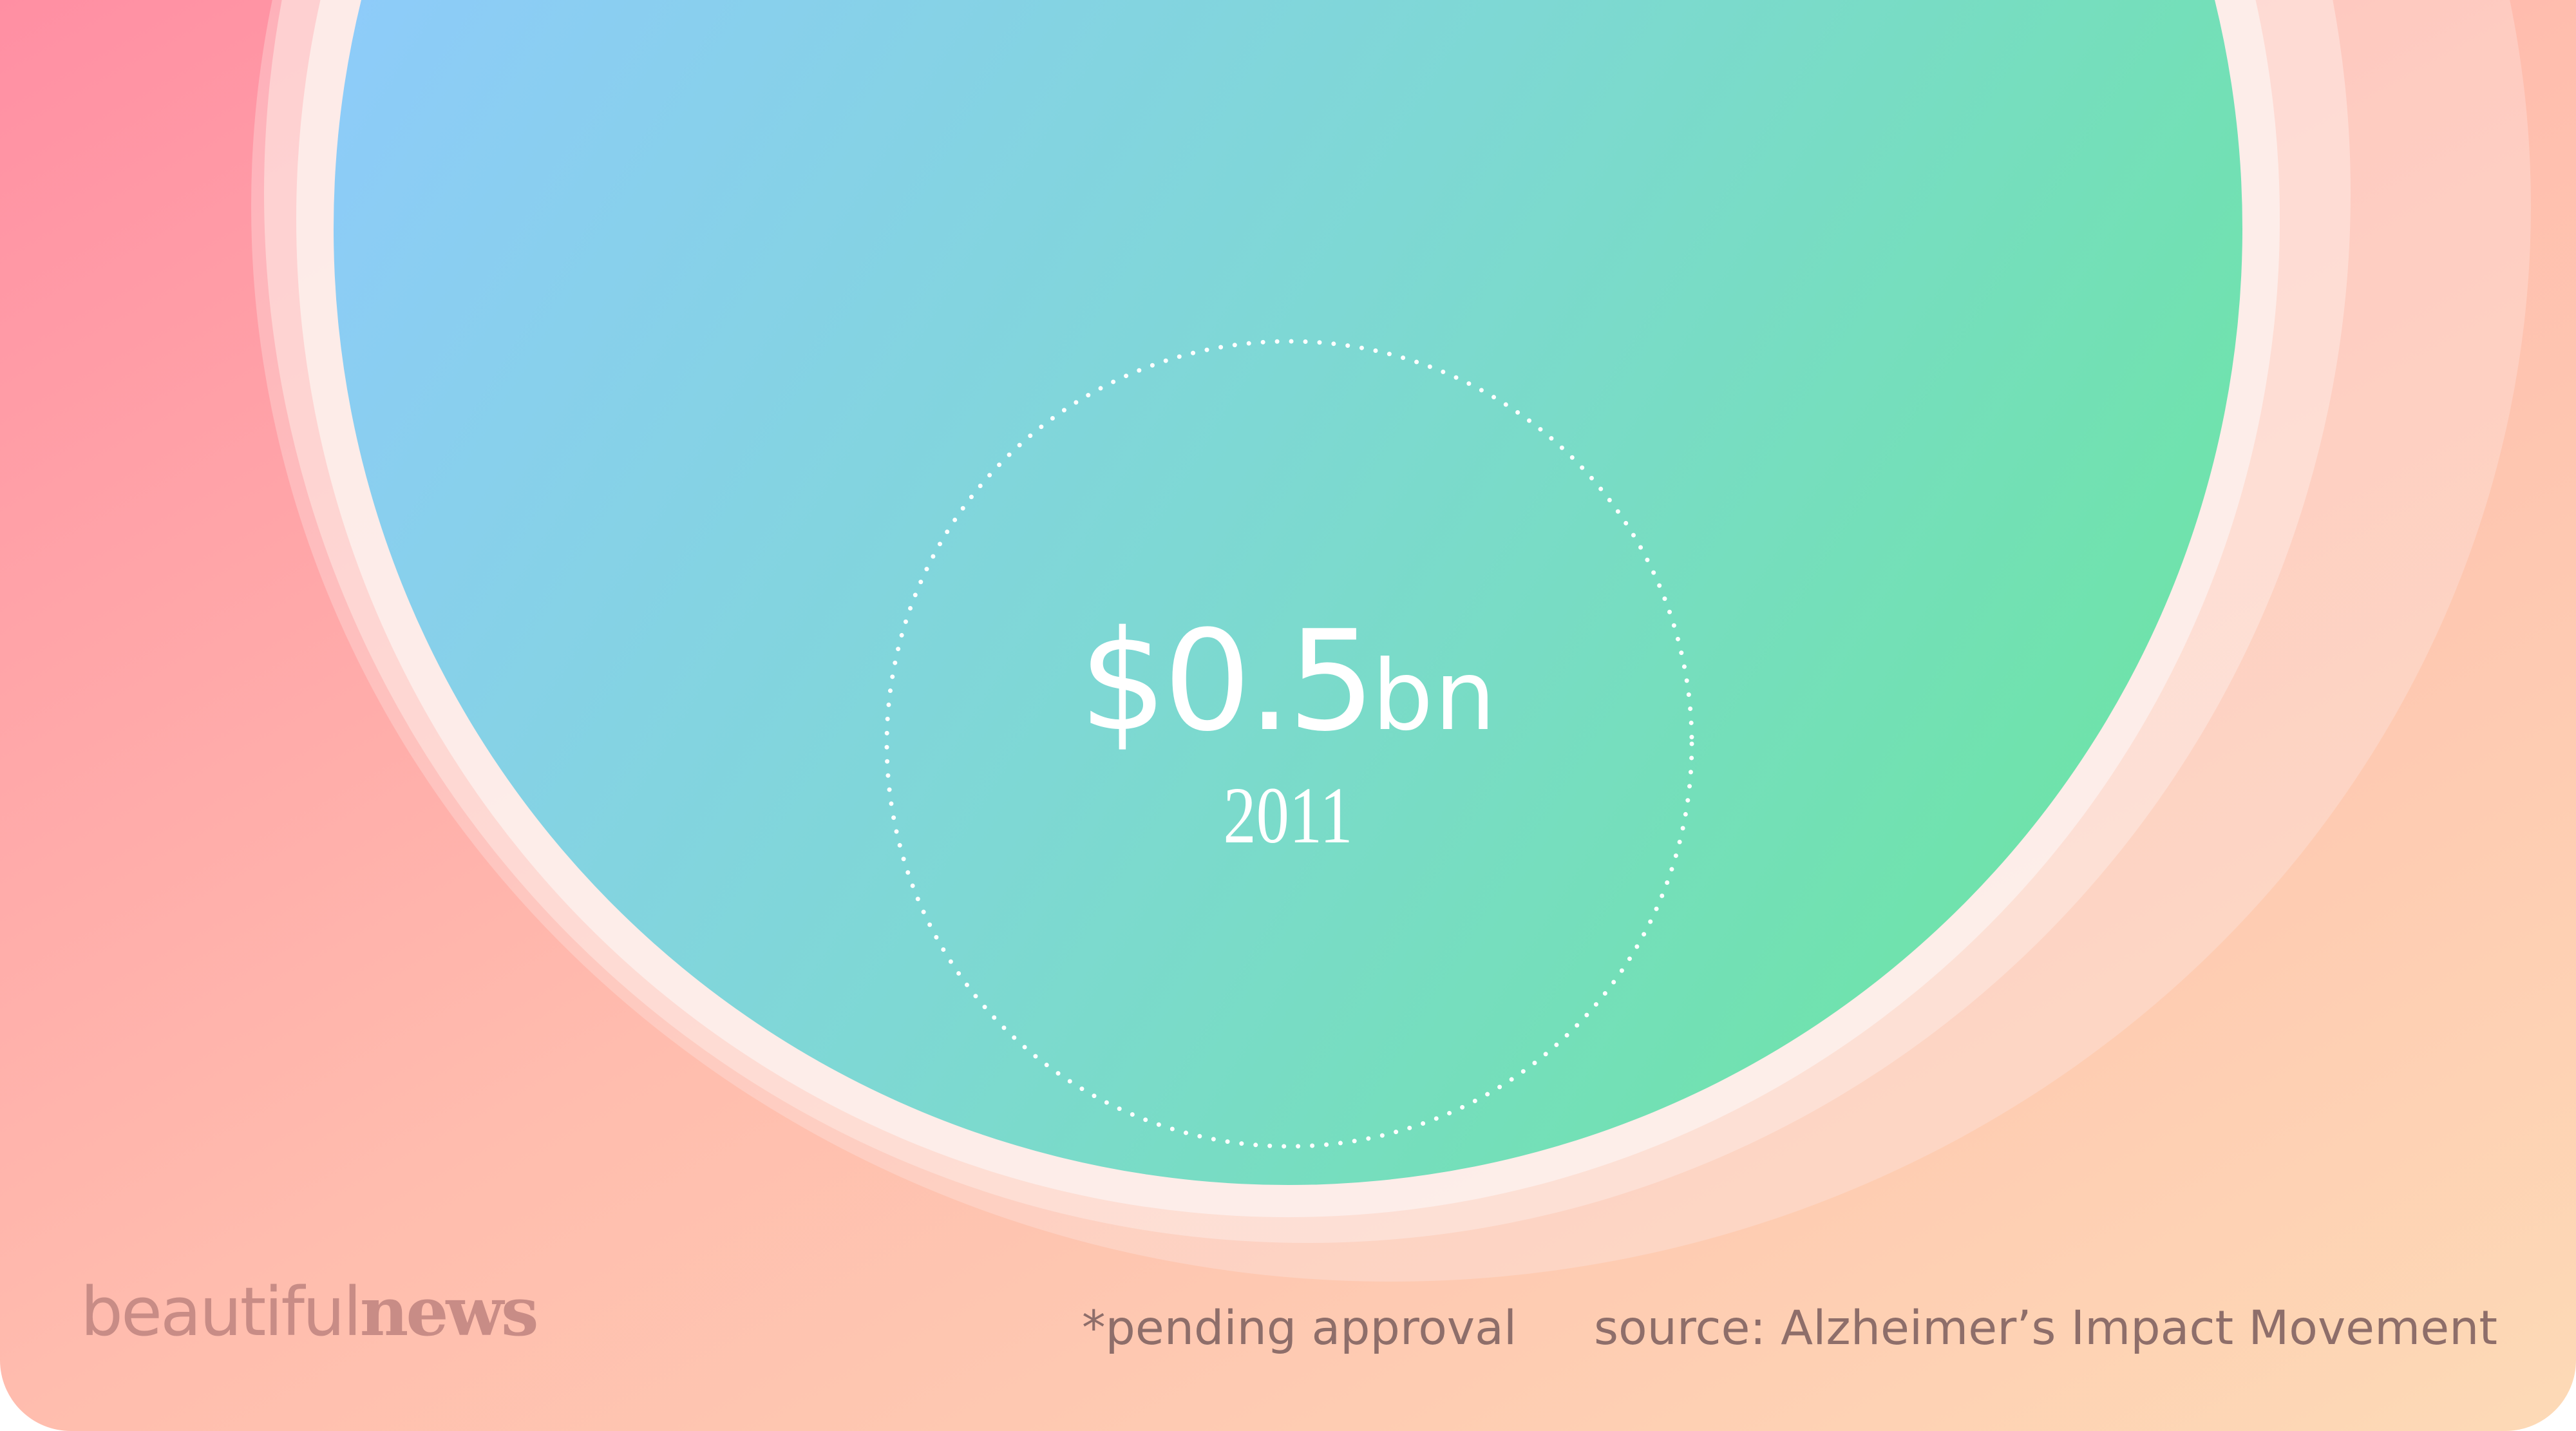  Describe the element at coordinates (1434, 696) in the screenshot. I see `amount-unit: bn` at that location.